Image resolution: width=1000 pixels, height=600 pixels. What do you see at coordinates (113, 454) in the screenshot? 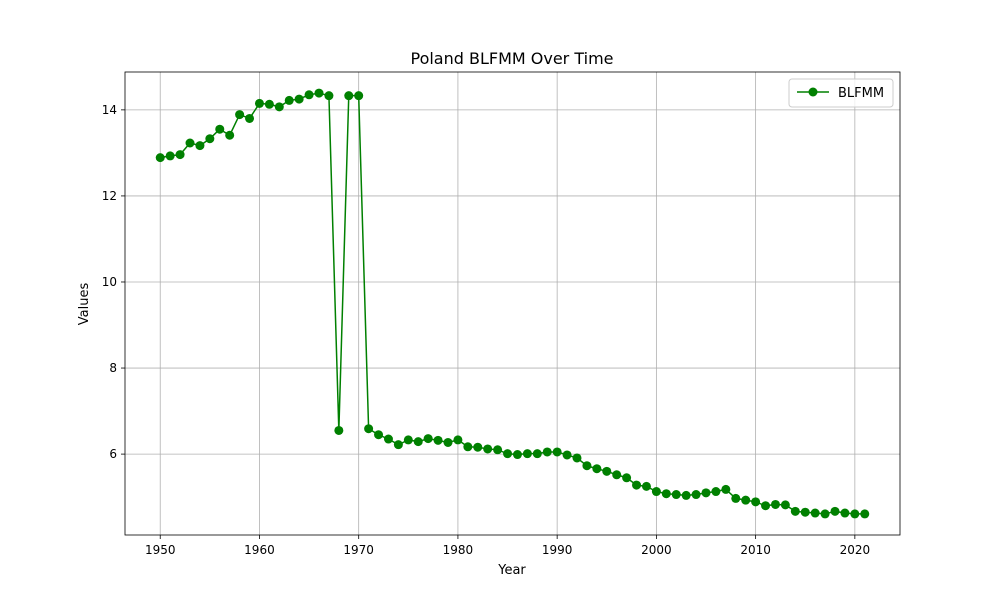
I see `y-tick-label: 6` at bounding box center [113, 454].